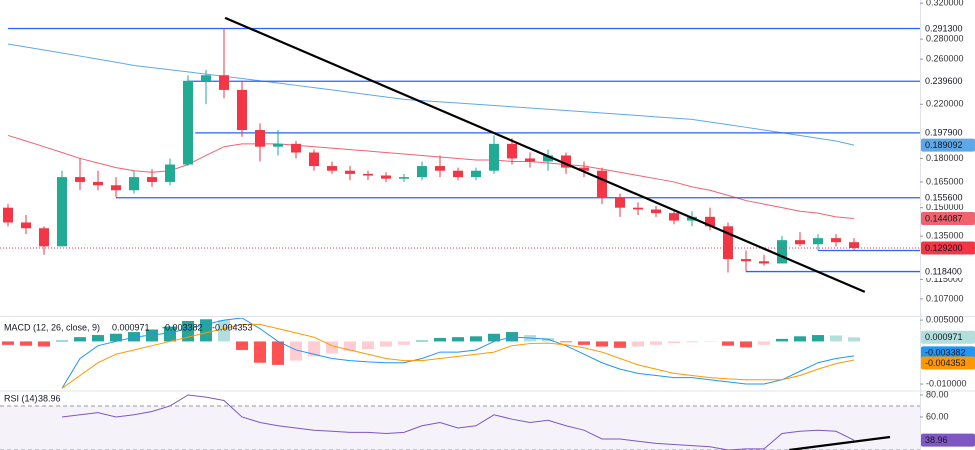  I want to click on rsi-header-value: 38.96, so click(49, 398).